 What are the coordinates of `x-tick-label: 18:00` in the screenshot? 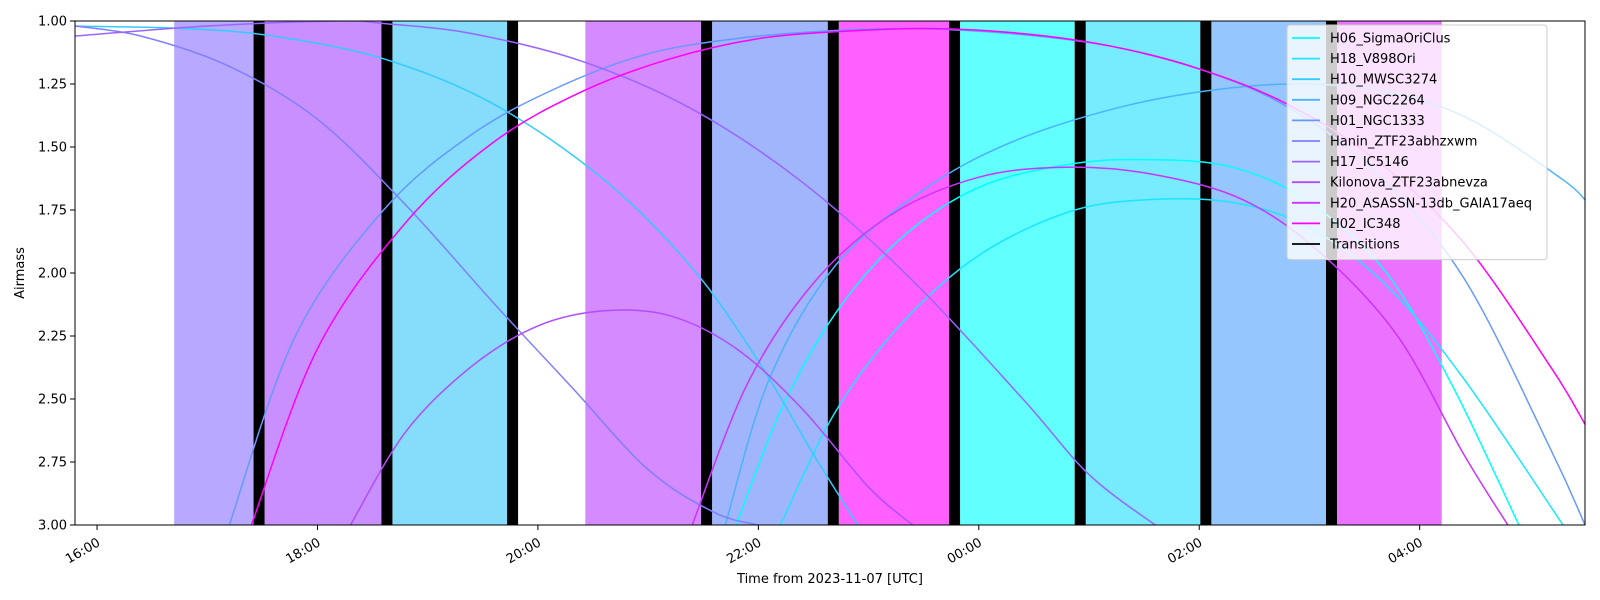 It's located at (304, 551).